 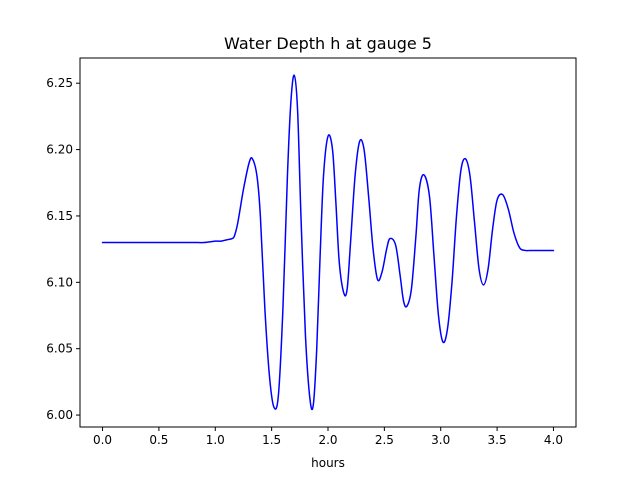 I want to click on x-tick-label: 0.5, so click(x=158, y=440).